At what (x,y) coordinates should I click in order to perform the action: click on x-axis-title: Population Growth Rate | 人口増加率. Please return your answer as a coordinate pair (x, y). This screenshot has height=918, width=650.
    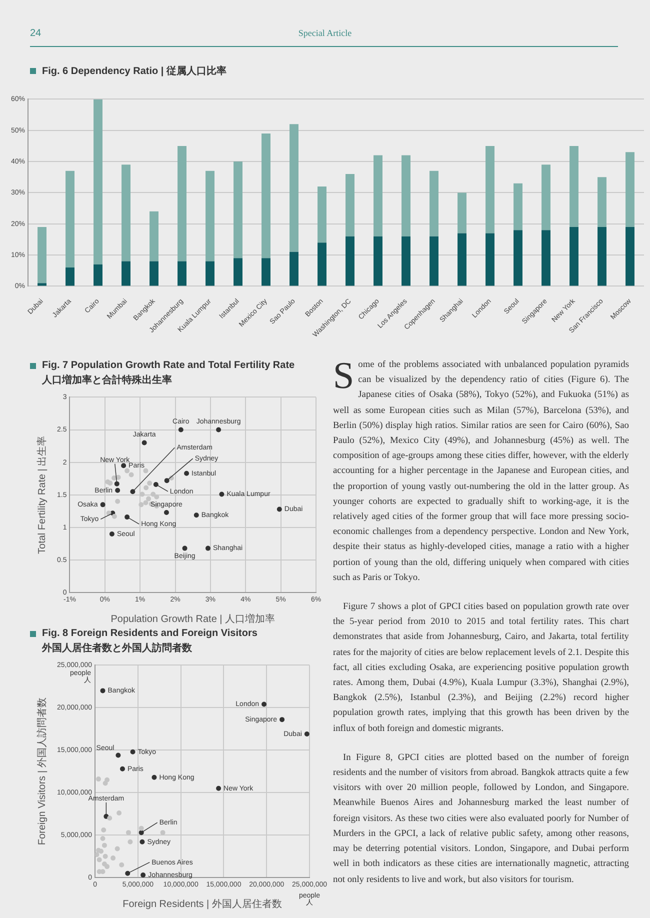
    Looking at the image, I should click on (193, 618).